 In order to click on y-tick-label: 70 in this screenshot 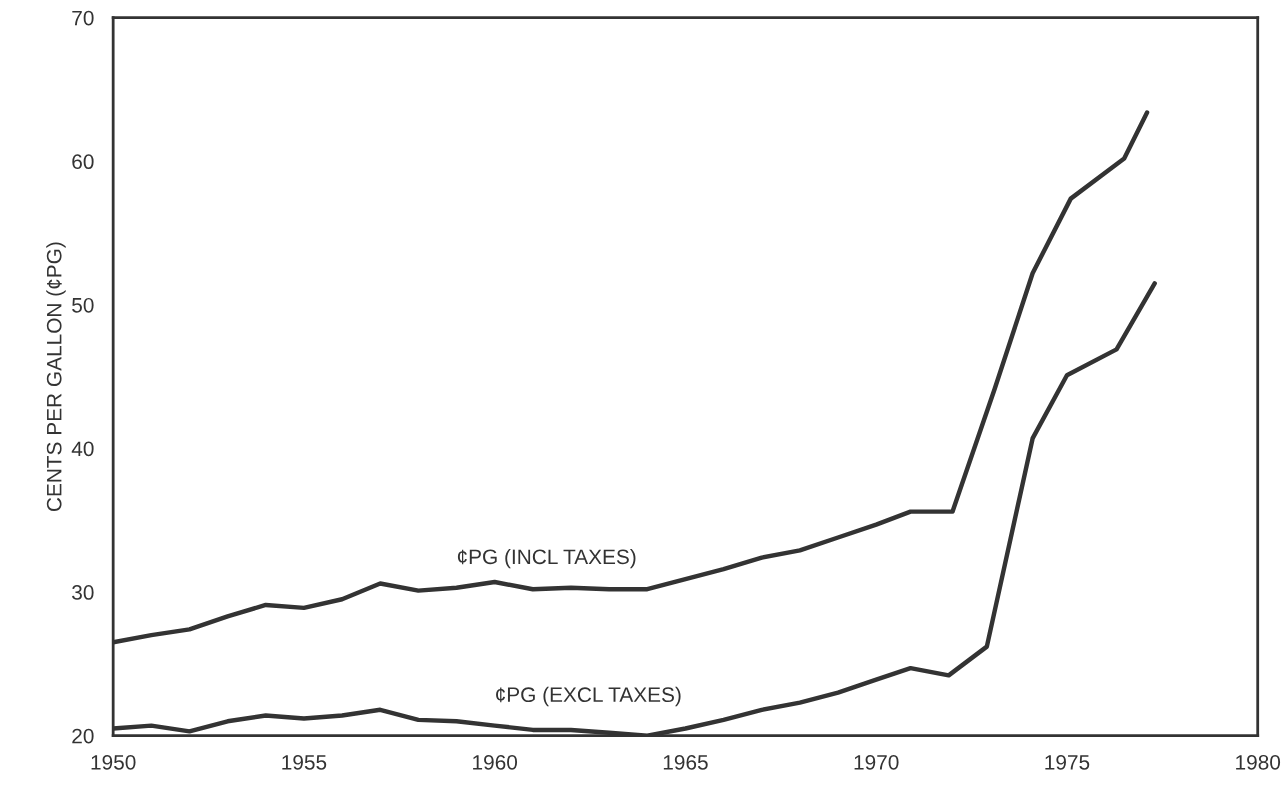, I will do `click(83, 18)`.